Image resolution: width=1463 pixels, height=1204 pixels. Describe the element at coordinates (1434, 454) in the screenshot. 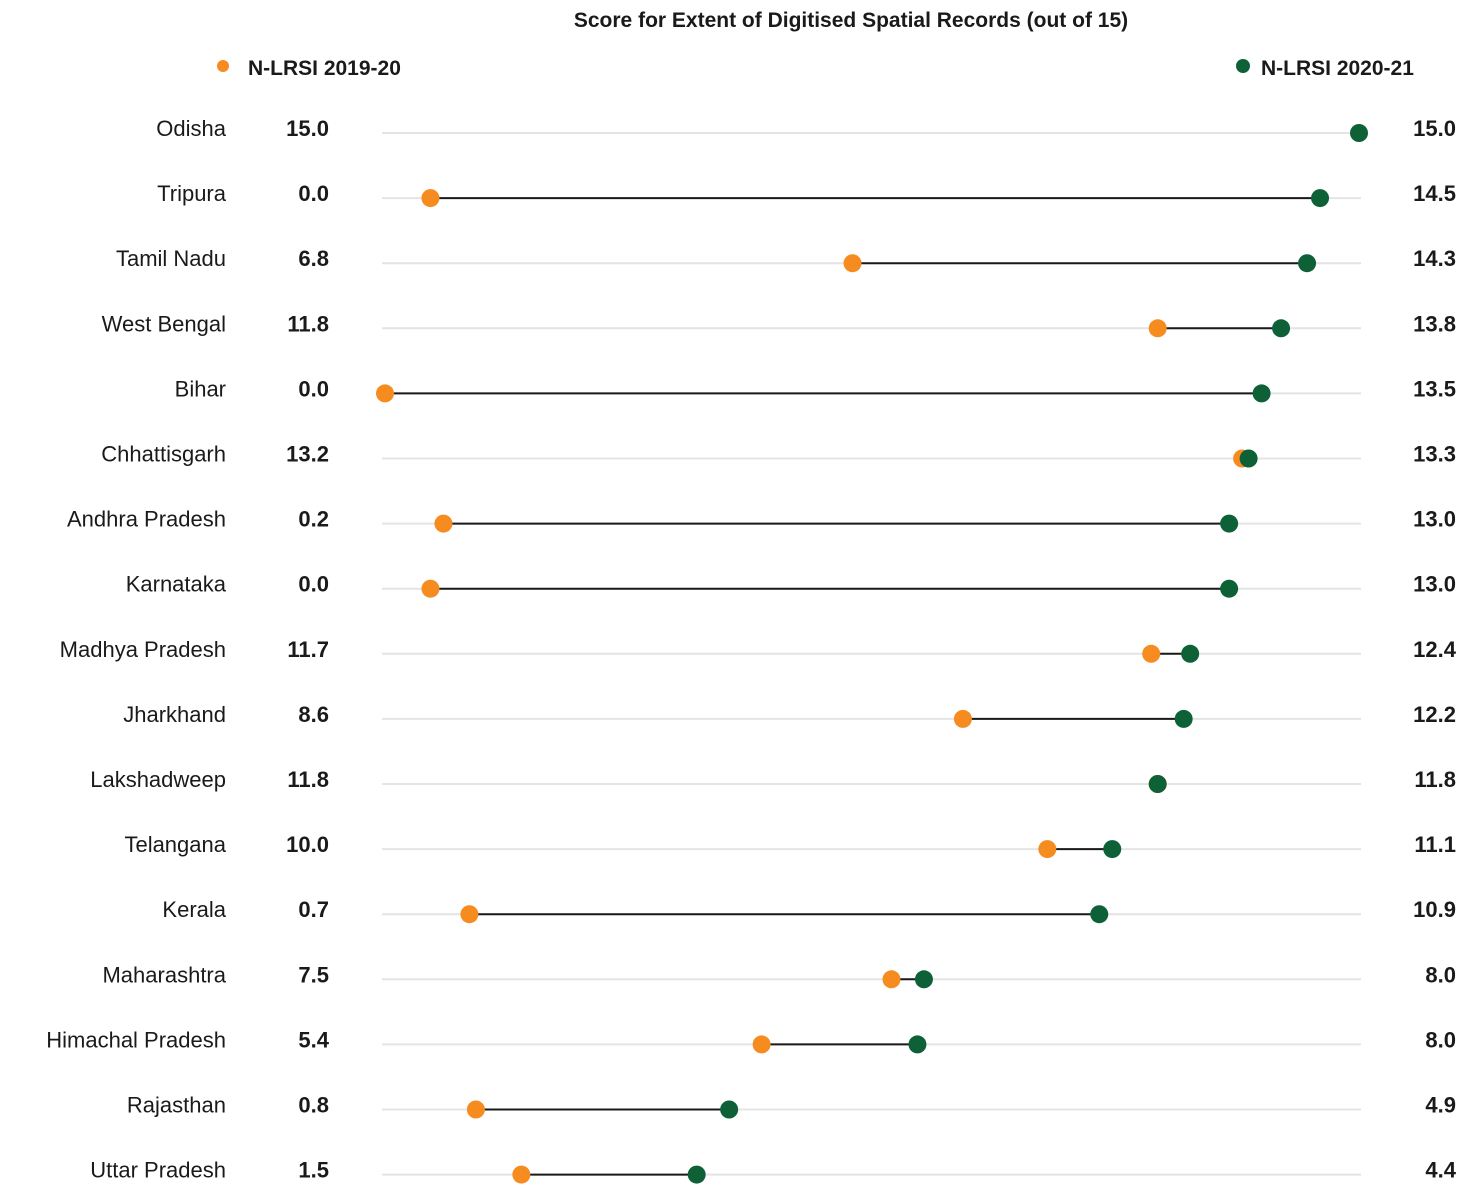

I see `value-2020-chhattisgarh: 13.3` at that location.